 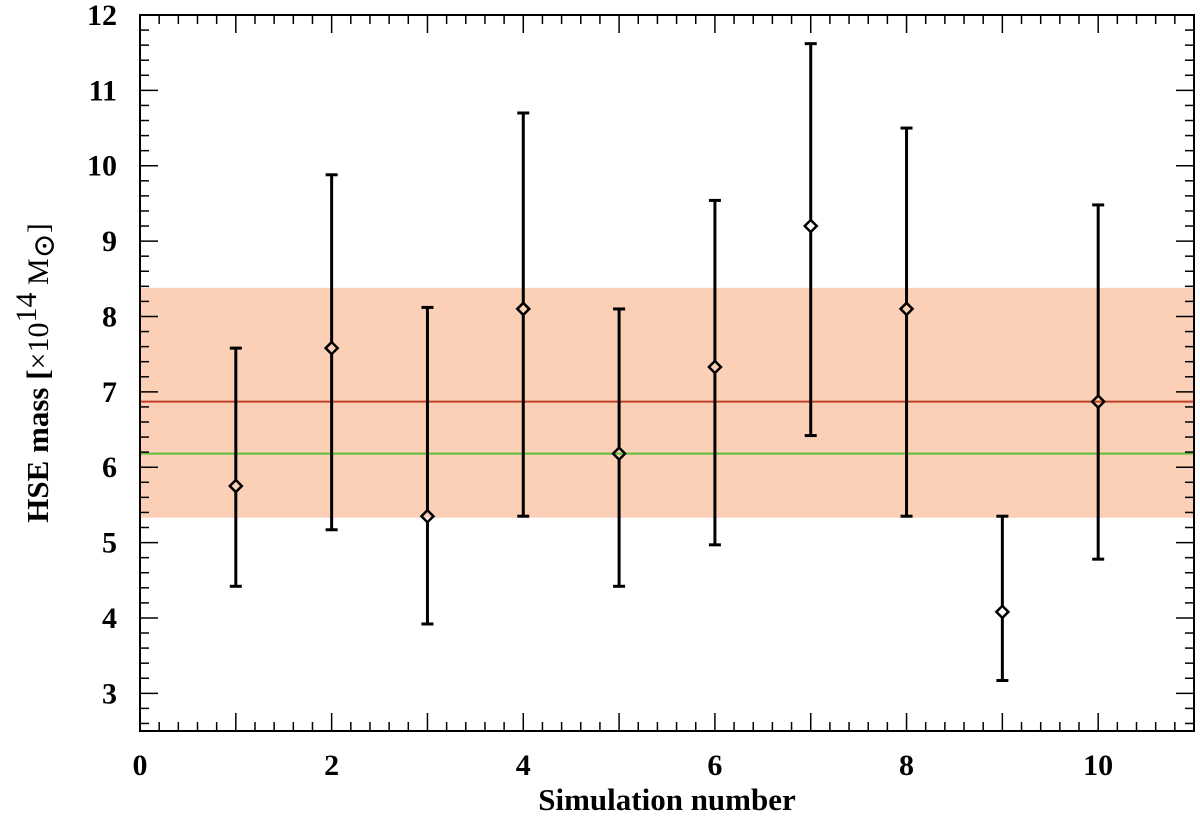 I want to click on y-axis-title-unit: M, so click(x=38, y=275).